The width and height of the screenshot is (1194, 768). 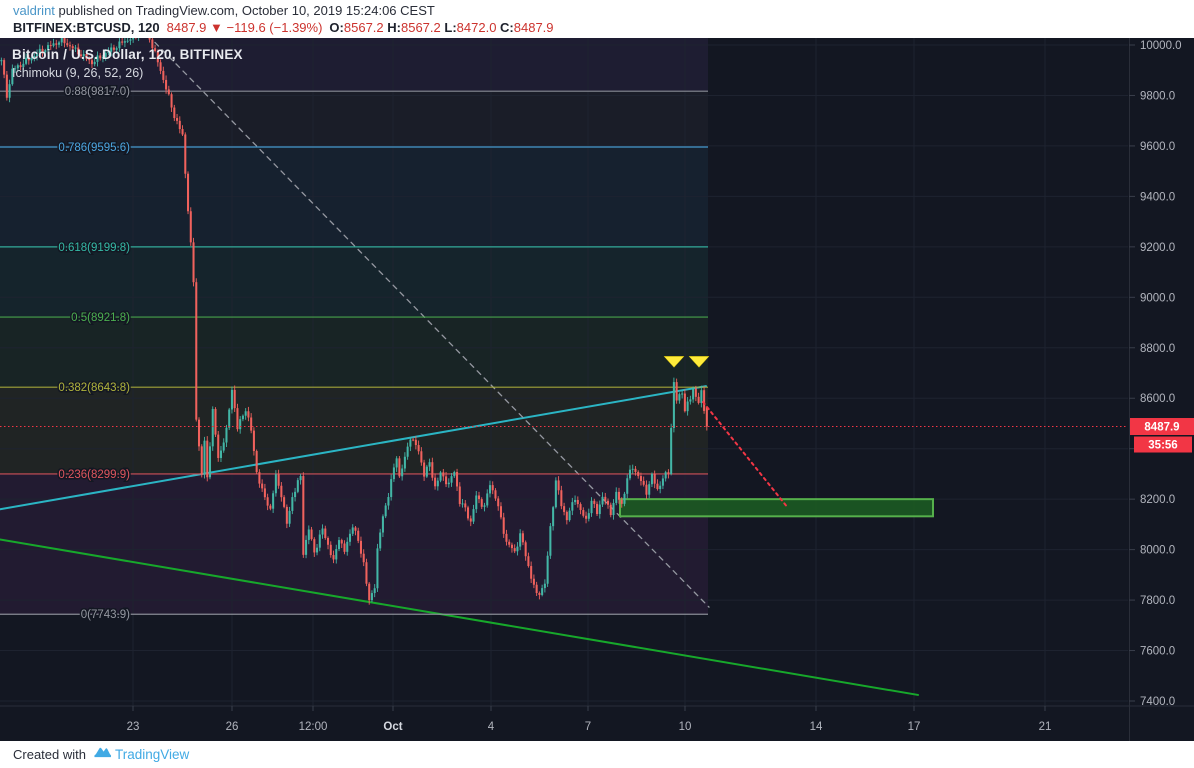 I want to click on close-value: 8487.9, so click(x=533, y=27).